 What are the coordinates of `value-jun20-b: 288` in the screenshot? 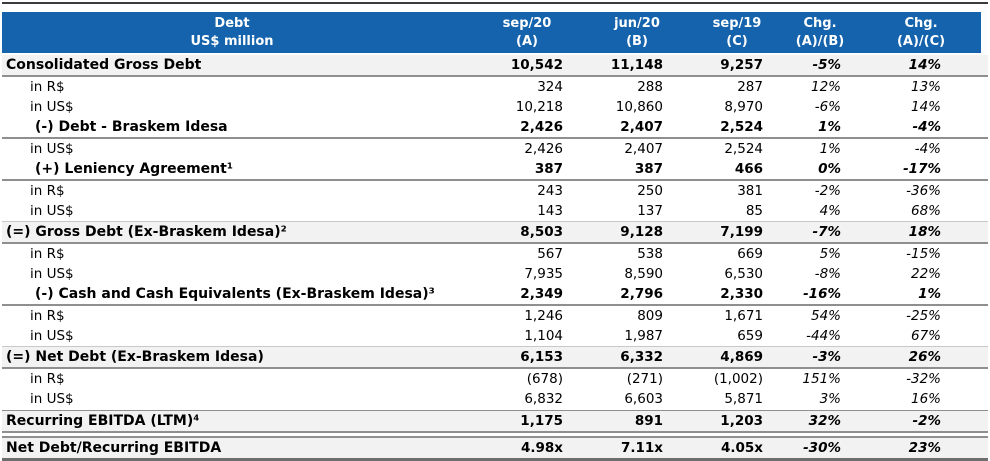 It's located at (650, 87).